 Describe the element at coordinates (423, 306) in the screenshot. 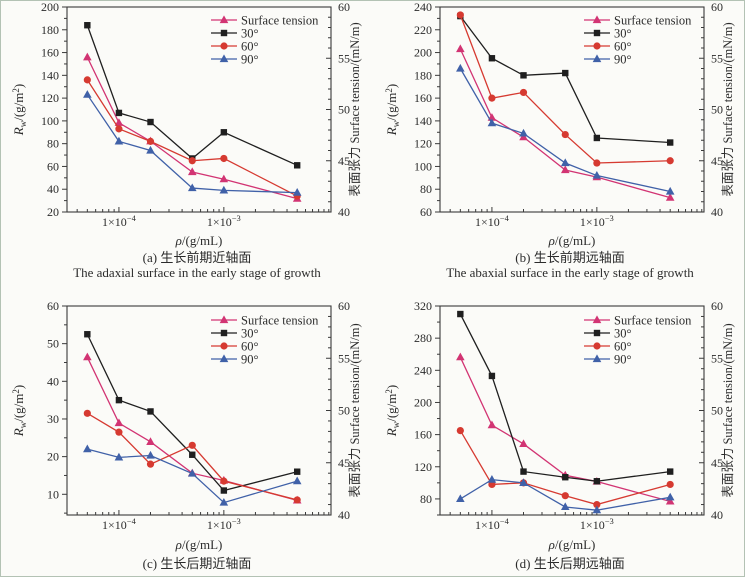

I see `left-tick-label: 320` at that location.